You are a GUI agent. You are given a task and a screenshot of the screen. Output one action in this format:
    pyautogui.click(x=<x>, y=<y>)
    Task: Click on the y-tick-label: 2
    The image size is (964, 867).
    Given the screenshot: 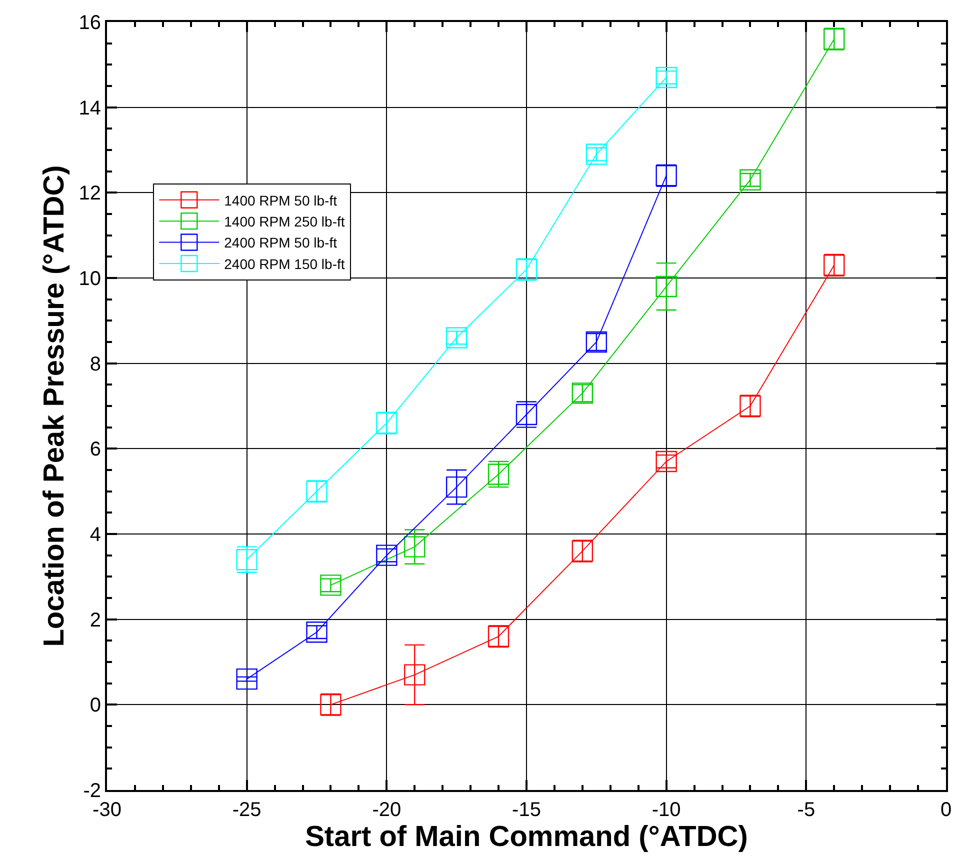 What is the action you would take?
    pyautogui.click(x=95, y=620)
    